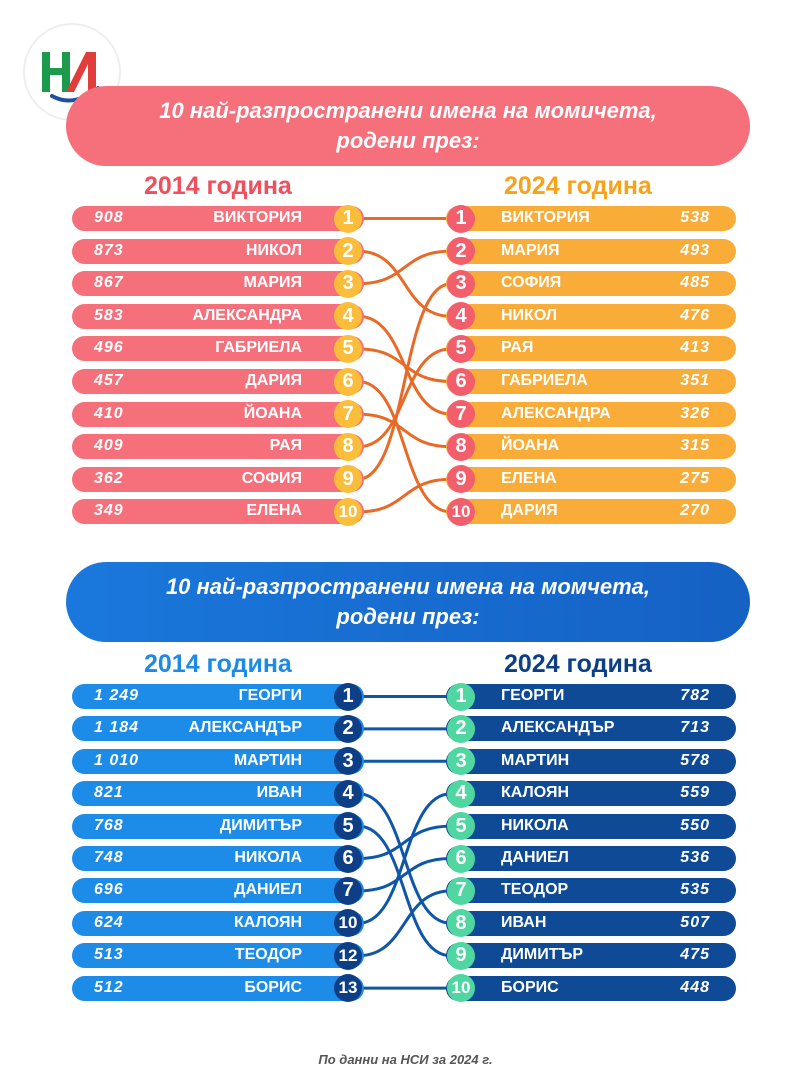 This screenshot has height=1089, width=811. I want to click on name-count: 768, so click(109, 825).